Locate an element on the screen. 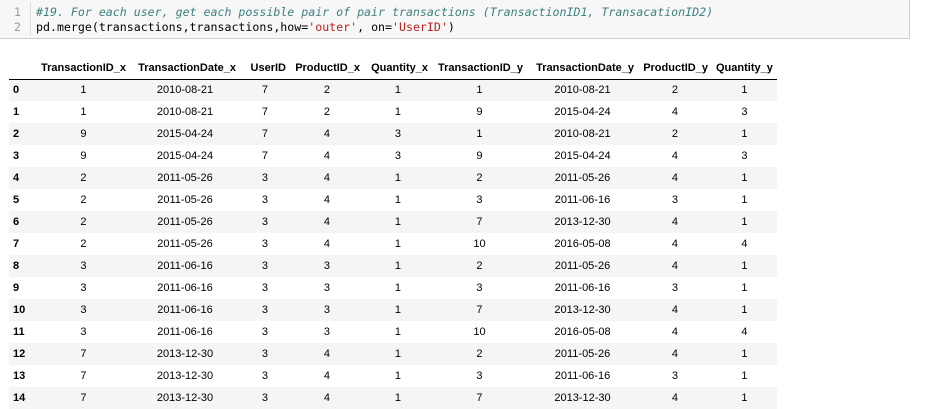  column-header: TransactionID_x is located at coordinates (83, 68).